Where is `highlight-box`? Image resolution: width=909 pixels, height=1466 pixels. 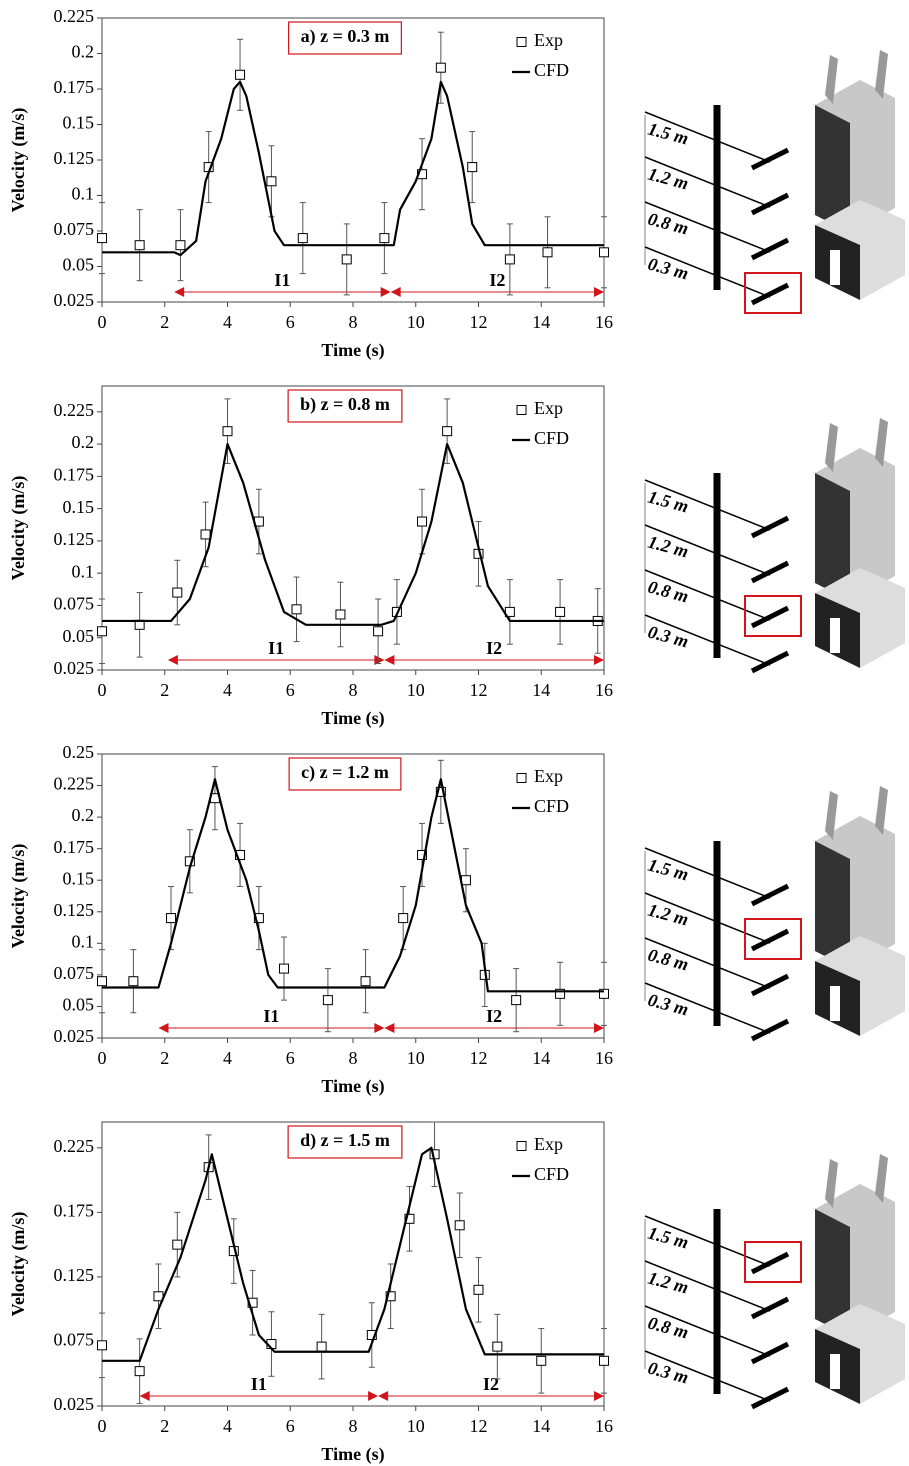
highlight-box is located at coordinates (773, 616).